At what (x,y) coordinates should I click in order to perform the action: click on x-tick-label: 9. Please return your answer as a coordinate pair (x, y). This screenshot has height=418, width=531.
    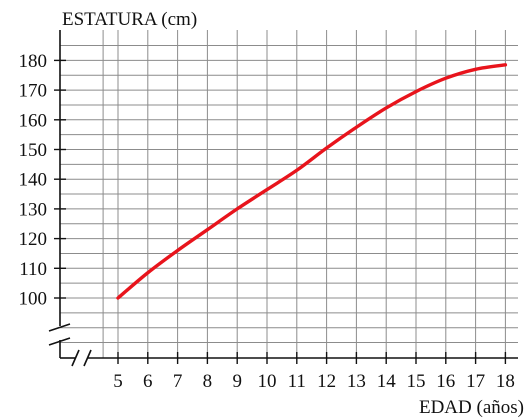
    Looking at the image, I should click on (237, 381).